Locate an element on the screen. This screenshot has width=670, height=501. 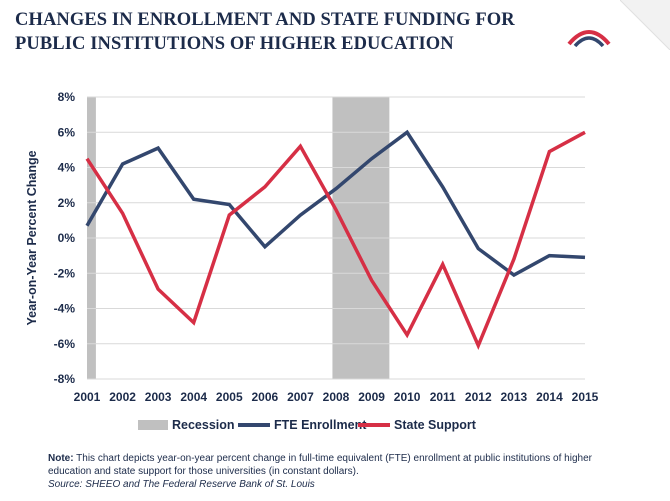
x-tick-label: 2009 is located at coordinates (371, 397).